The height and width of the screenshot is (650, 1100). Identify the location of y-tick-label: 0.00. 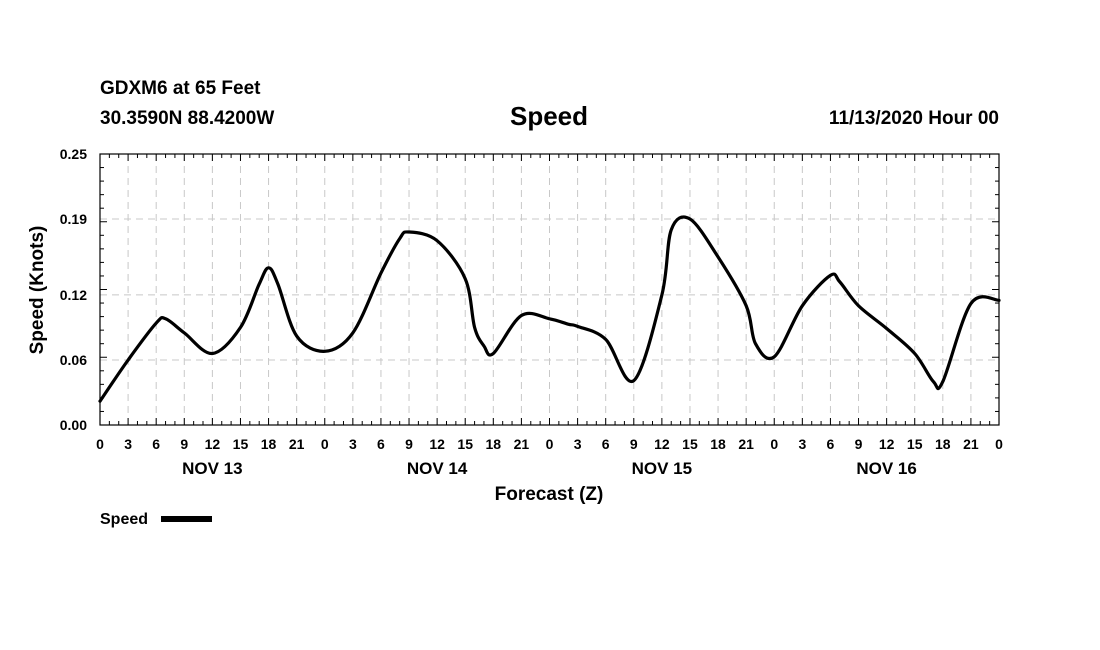
(73, 425).